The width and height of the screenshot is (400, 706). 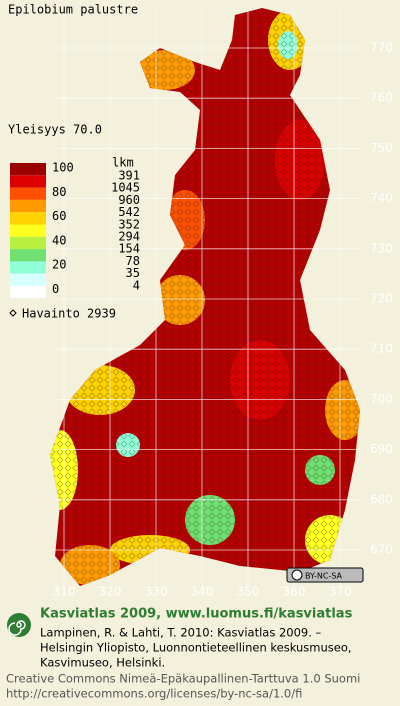 I want to click on frequency: Yleisyys 70.0, so click(x=55, y=130).